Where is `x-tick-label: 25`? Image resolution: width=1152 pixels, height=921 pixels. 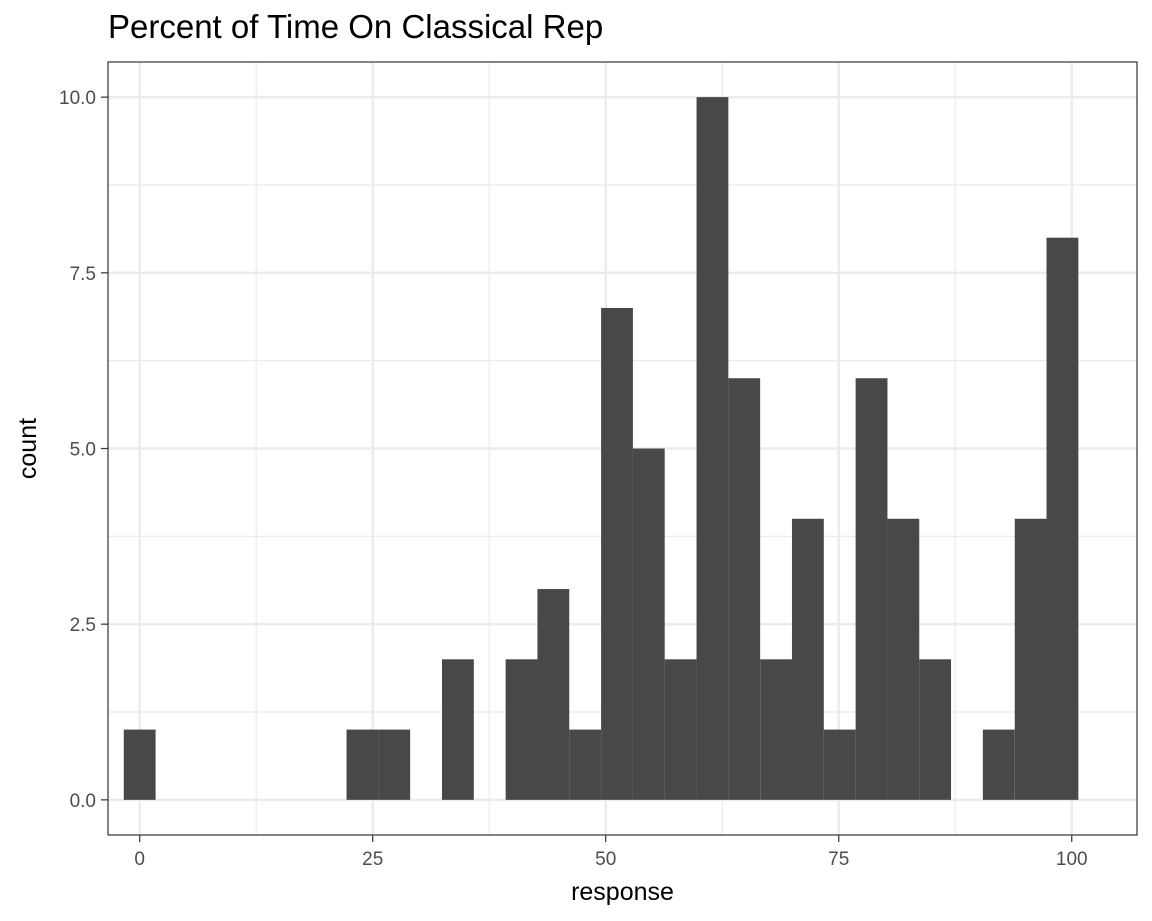 x-tick-label: 25 is located at coordinates (372, 859).